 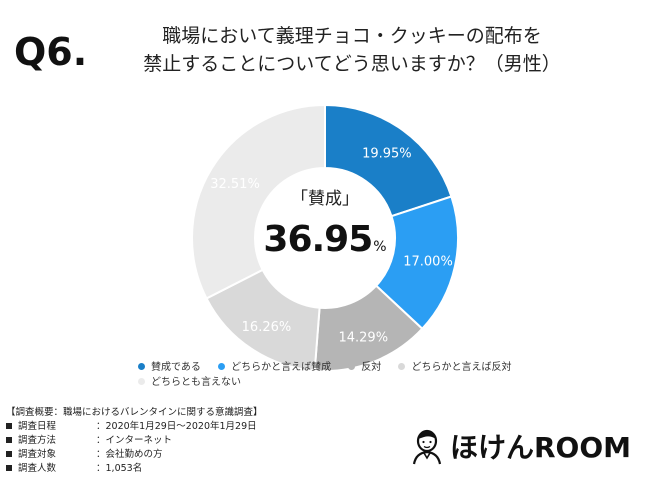 I want to click on legend-label: 賛成である, so click(x=176, y=367).